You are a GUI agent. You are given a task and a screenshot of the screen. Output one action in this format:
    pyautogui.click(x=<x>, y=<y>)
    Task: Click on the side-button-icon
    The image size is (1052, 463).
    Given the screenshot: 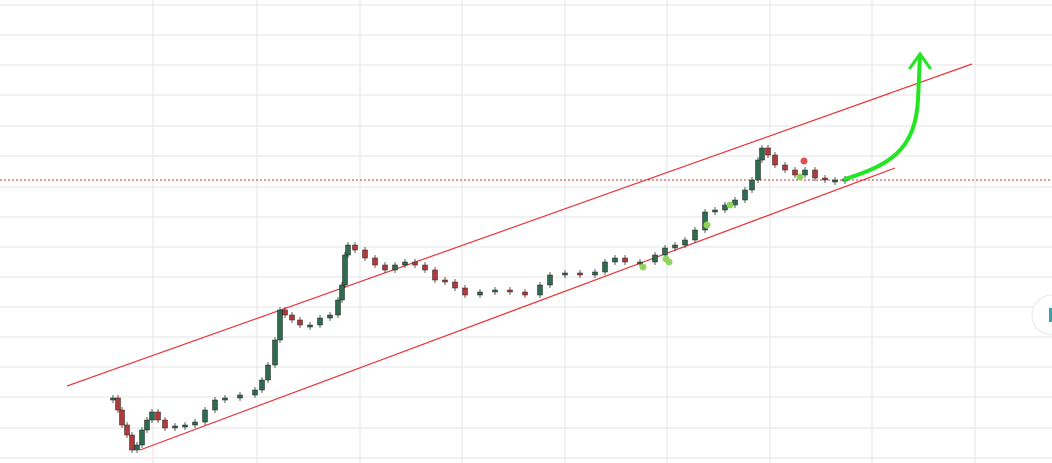 What is the action you would take?
    pyautogui.click(x=1050, y=315)
    